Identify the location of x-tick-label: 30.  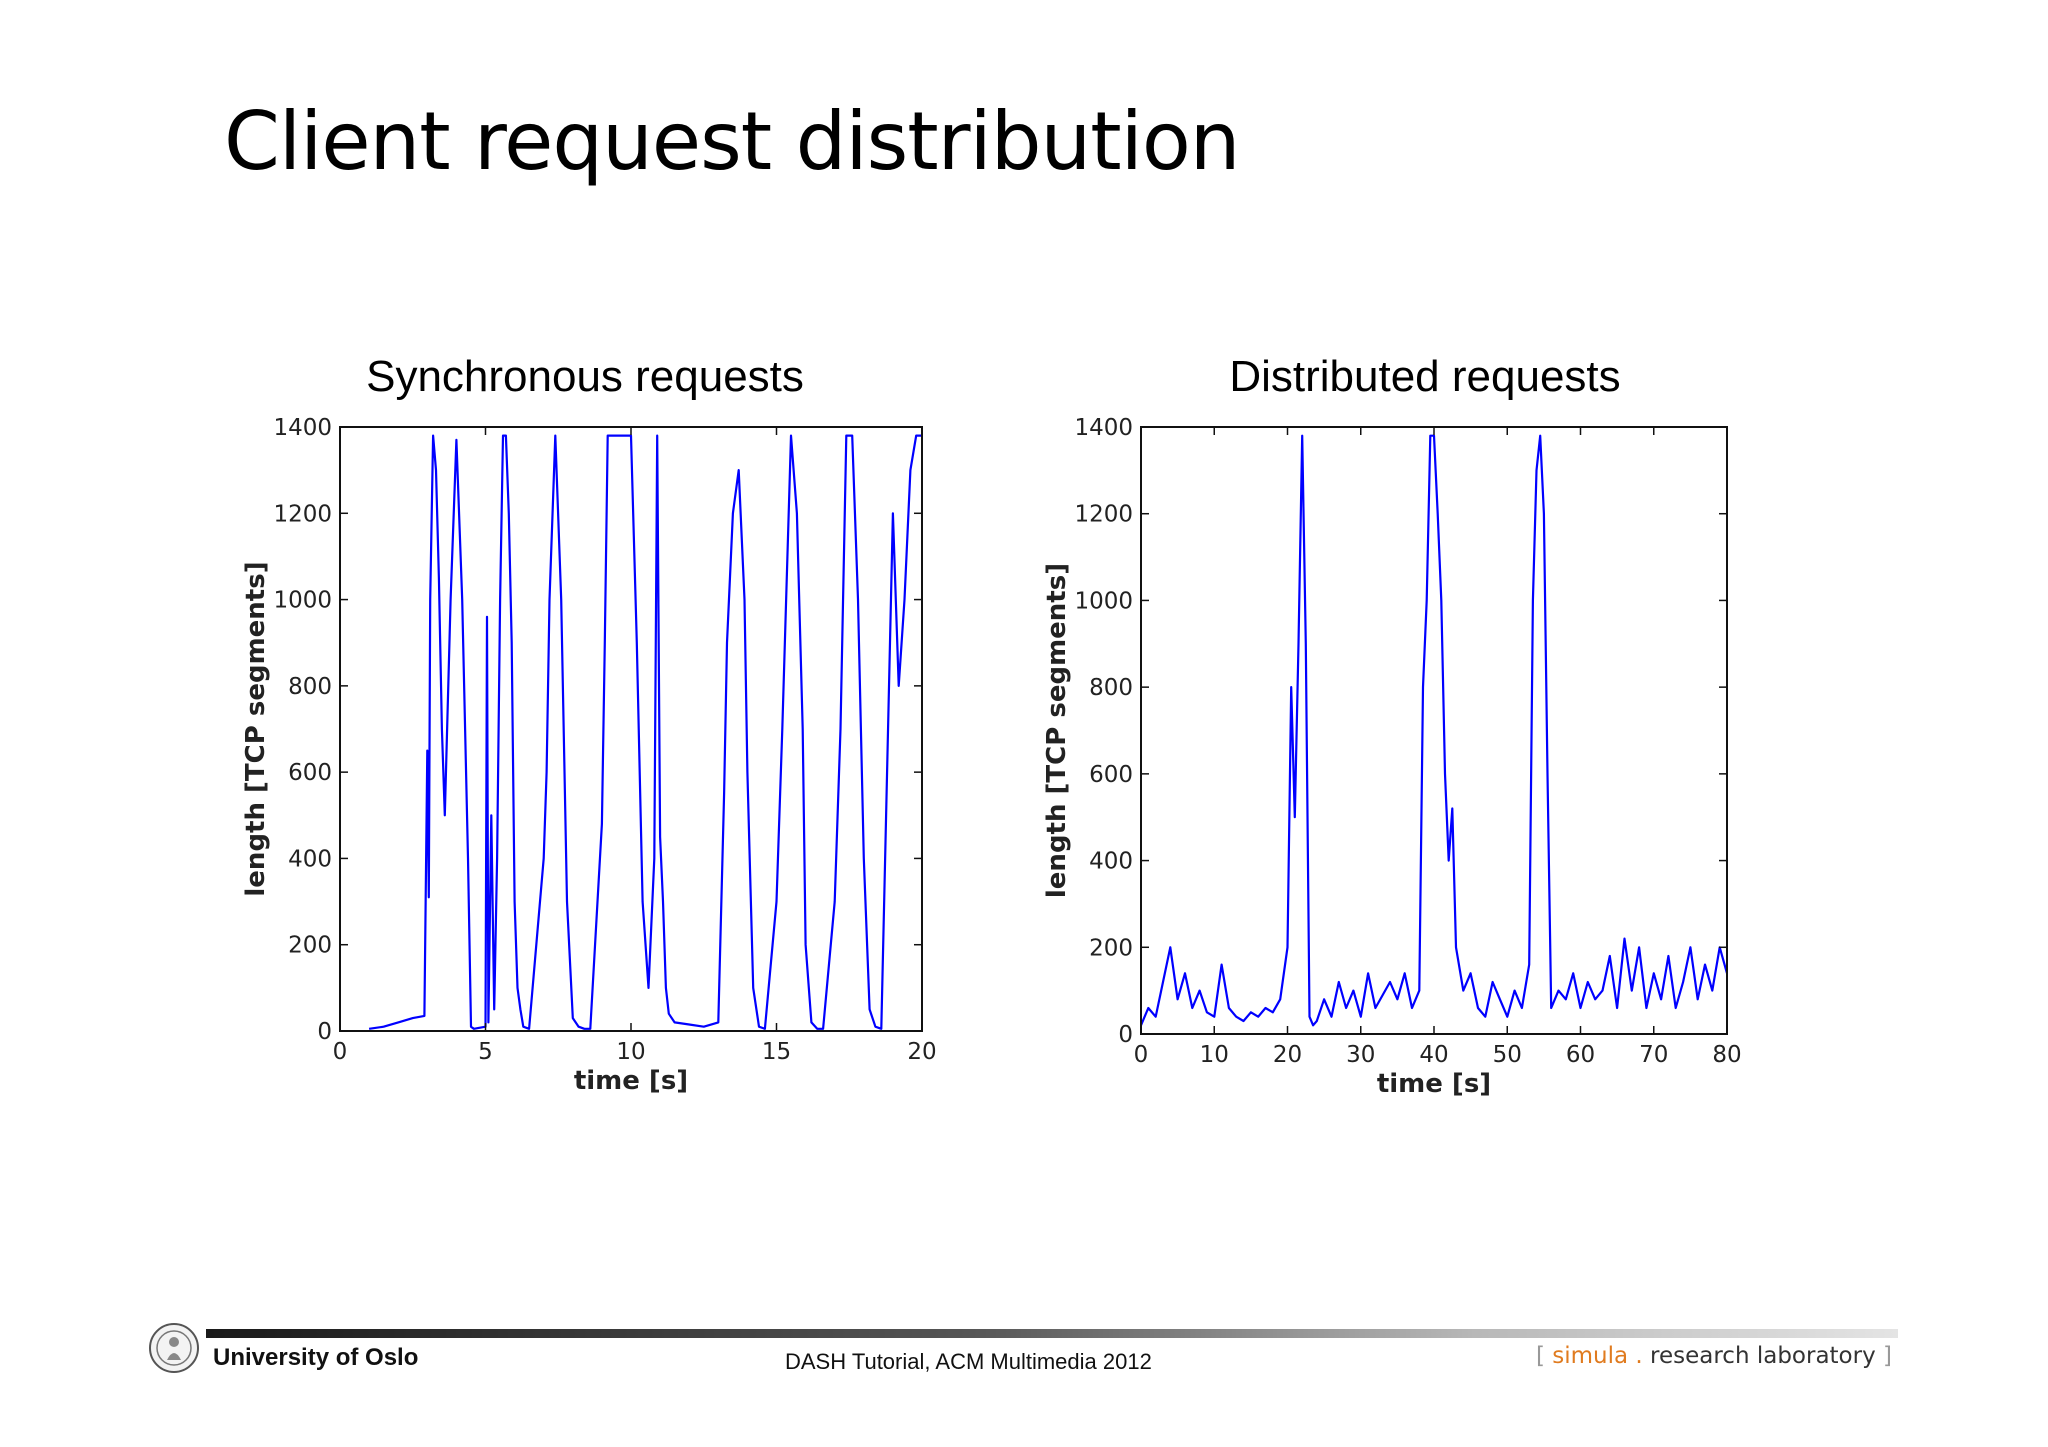
(1360, 1055).